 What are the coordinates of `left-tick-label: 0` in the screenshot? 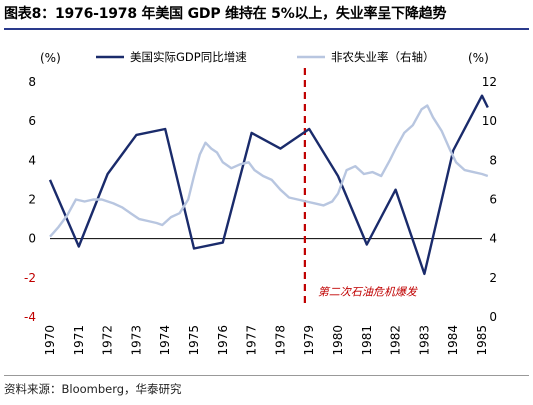 It's located at (32, 239).